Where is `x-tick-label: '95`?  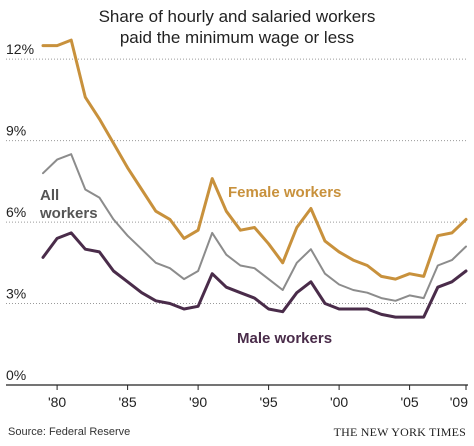 x-tick-label: '95 is located at coordinates (268, 402).